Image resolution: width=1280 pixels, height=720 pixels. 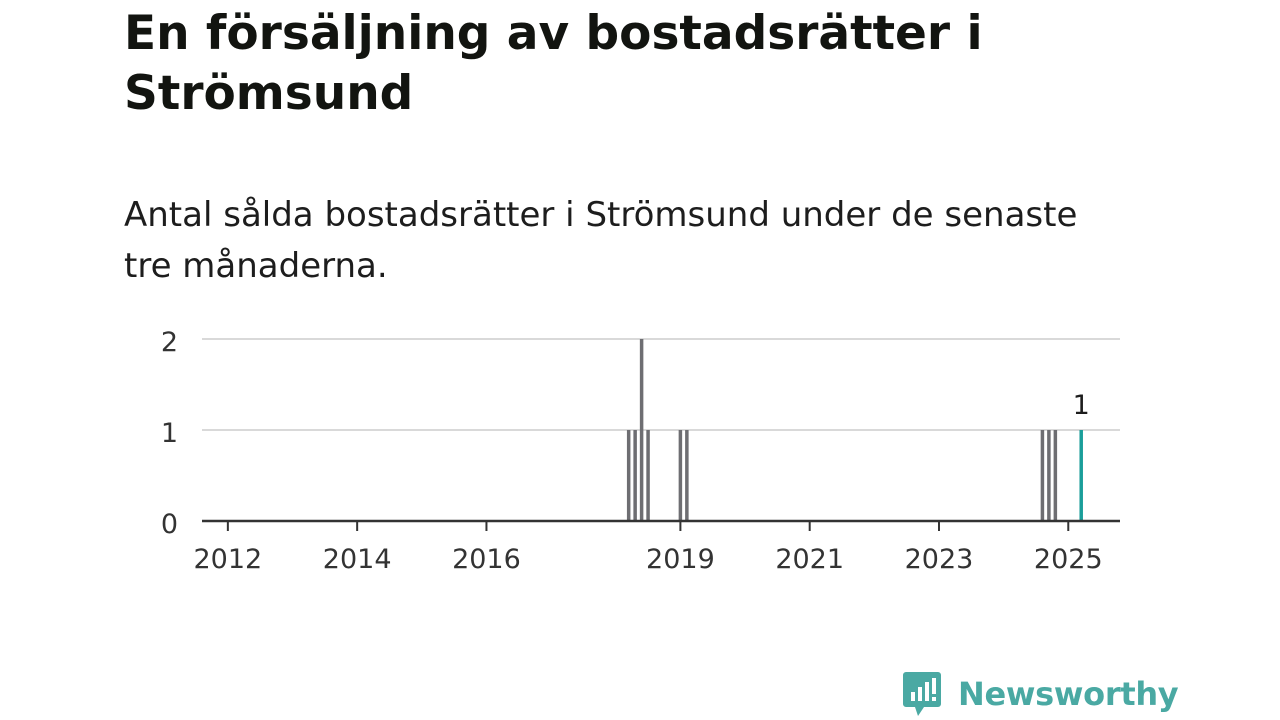 What do you see at coordinates (486, 559) in the screenshot?
I see `x-tick-label: 2016` at bounding box center [486, 559].